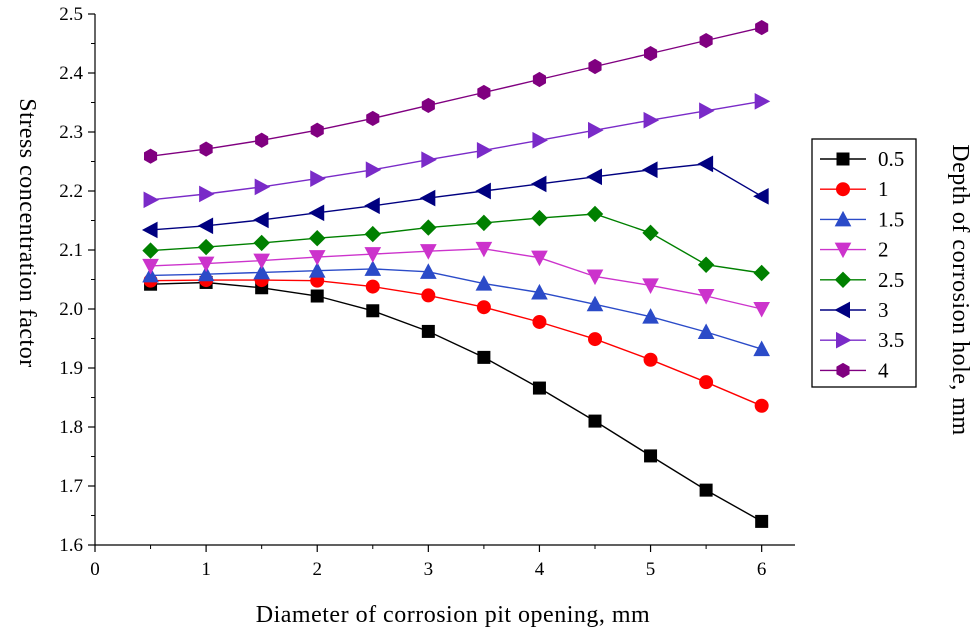  I want to click on legend-items: 0.5 1 1.5 2 2.5 3 3.5 4, so click(862, 264).